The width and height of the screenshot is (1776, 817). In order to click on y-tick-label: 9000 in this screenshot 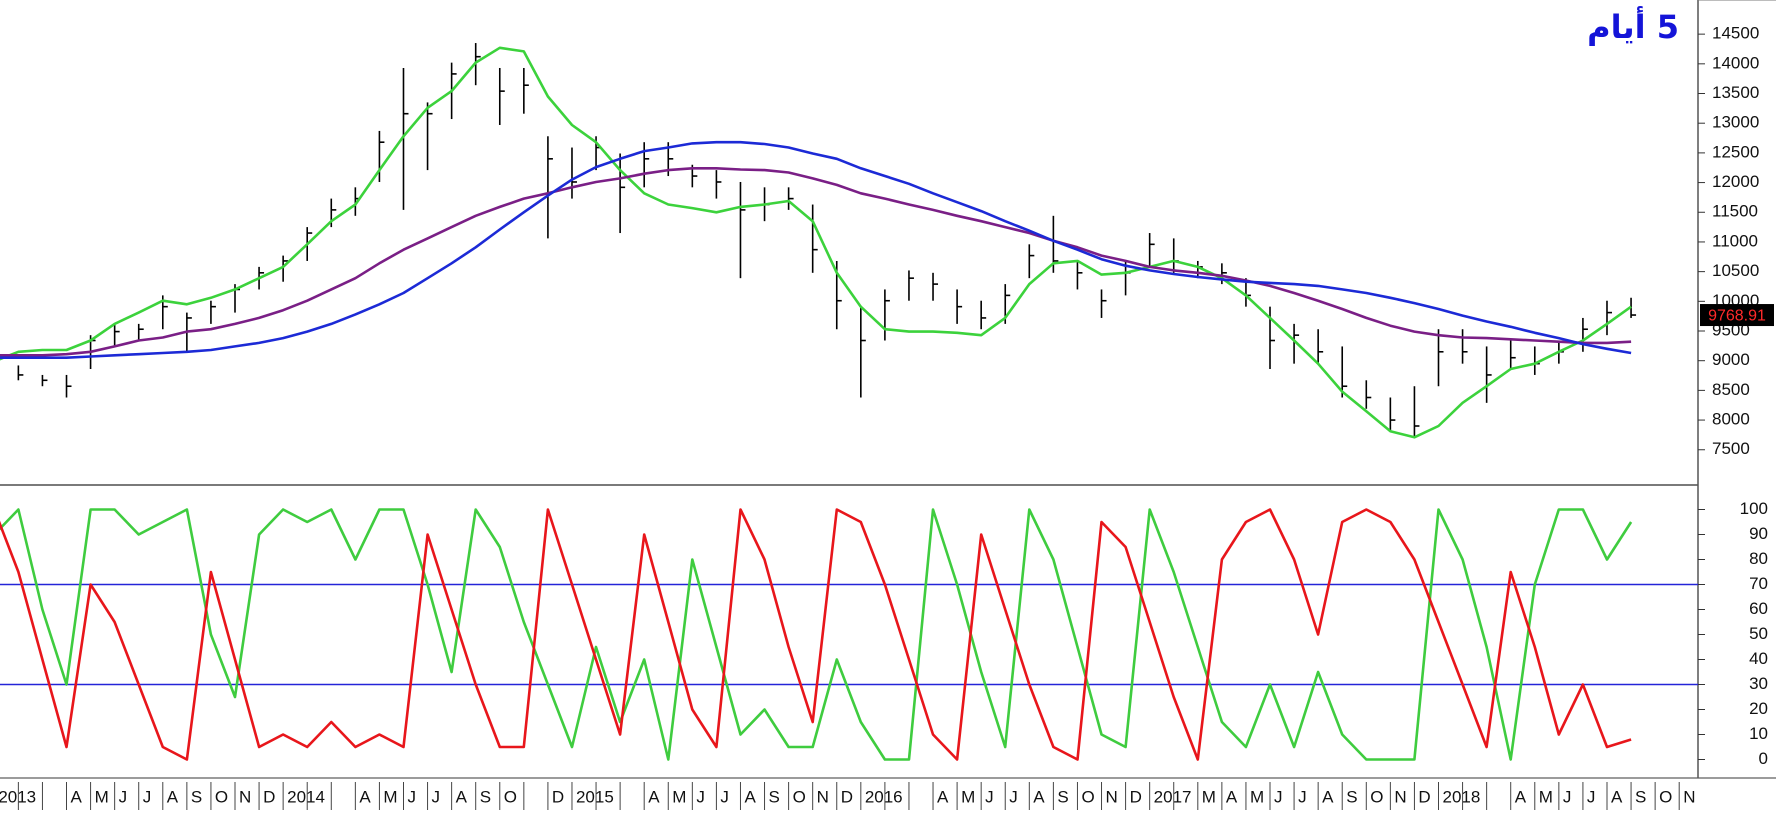, I will do `click(1731, 359)`.